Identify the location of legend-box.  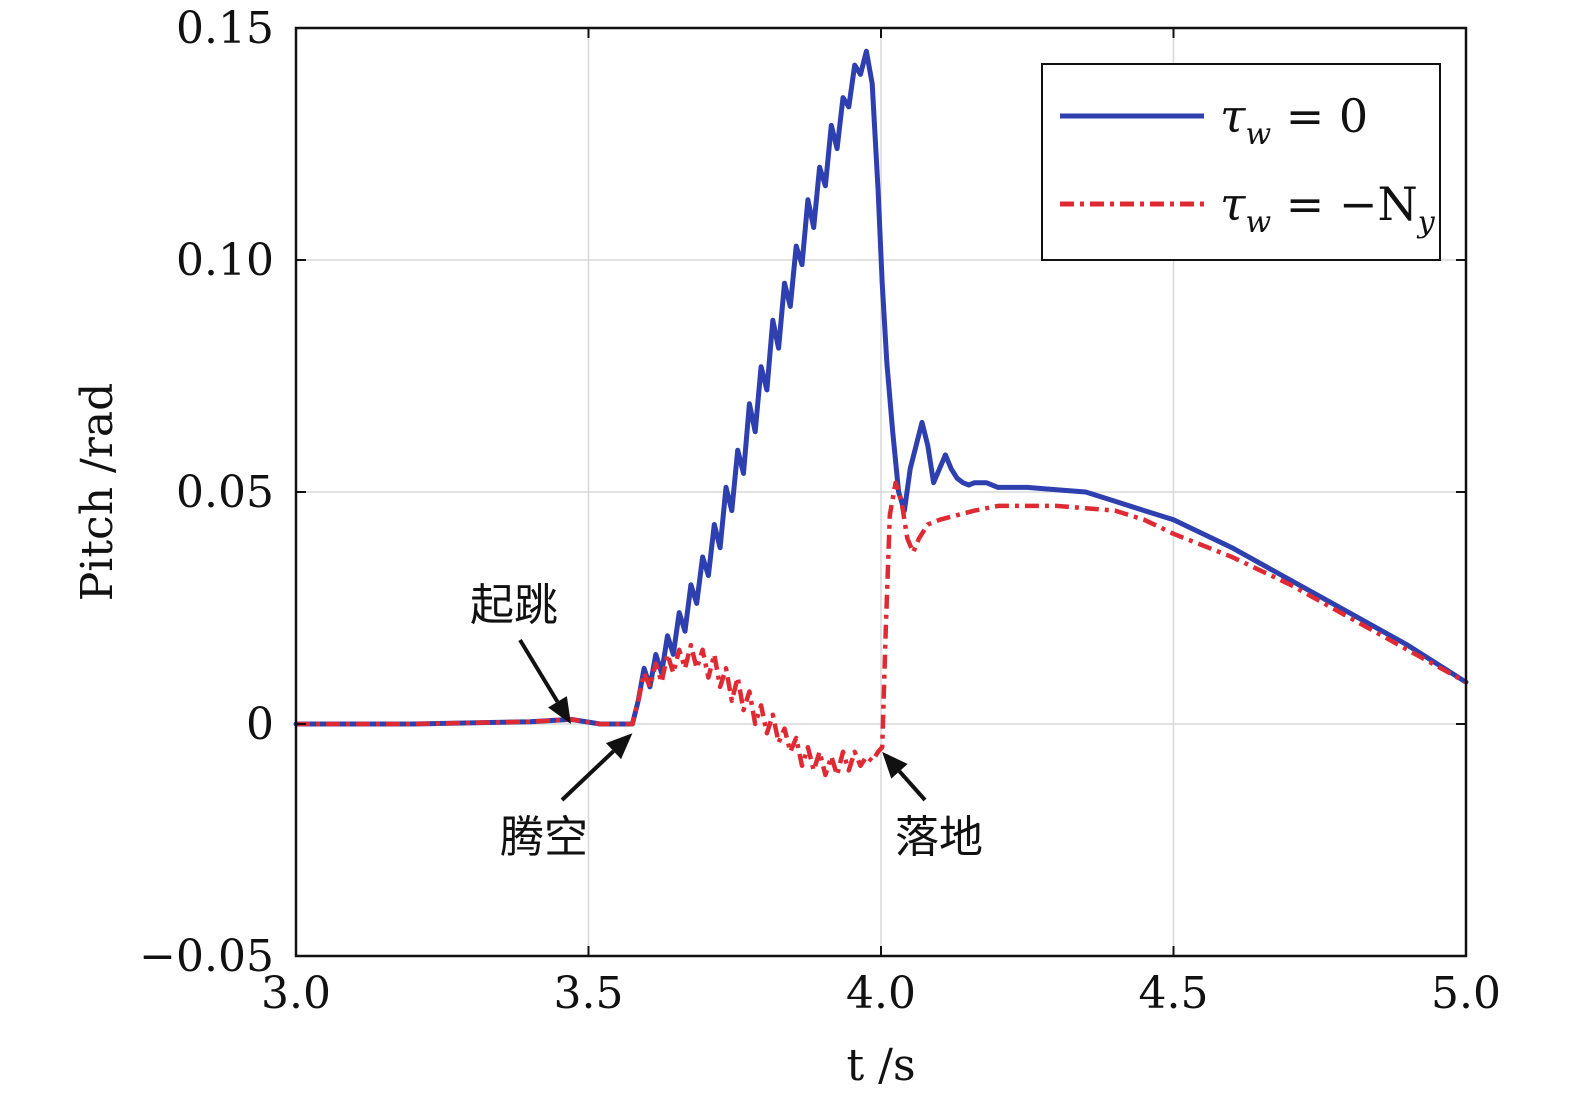
(1241, 162).